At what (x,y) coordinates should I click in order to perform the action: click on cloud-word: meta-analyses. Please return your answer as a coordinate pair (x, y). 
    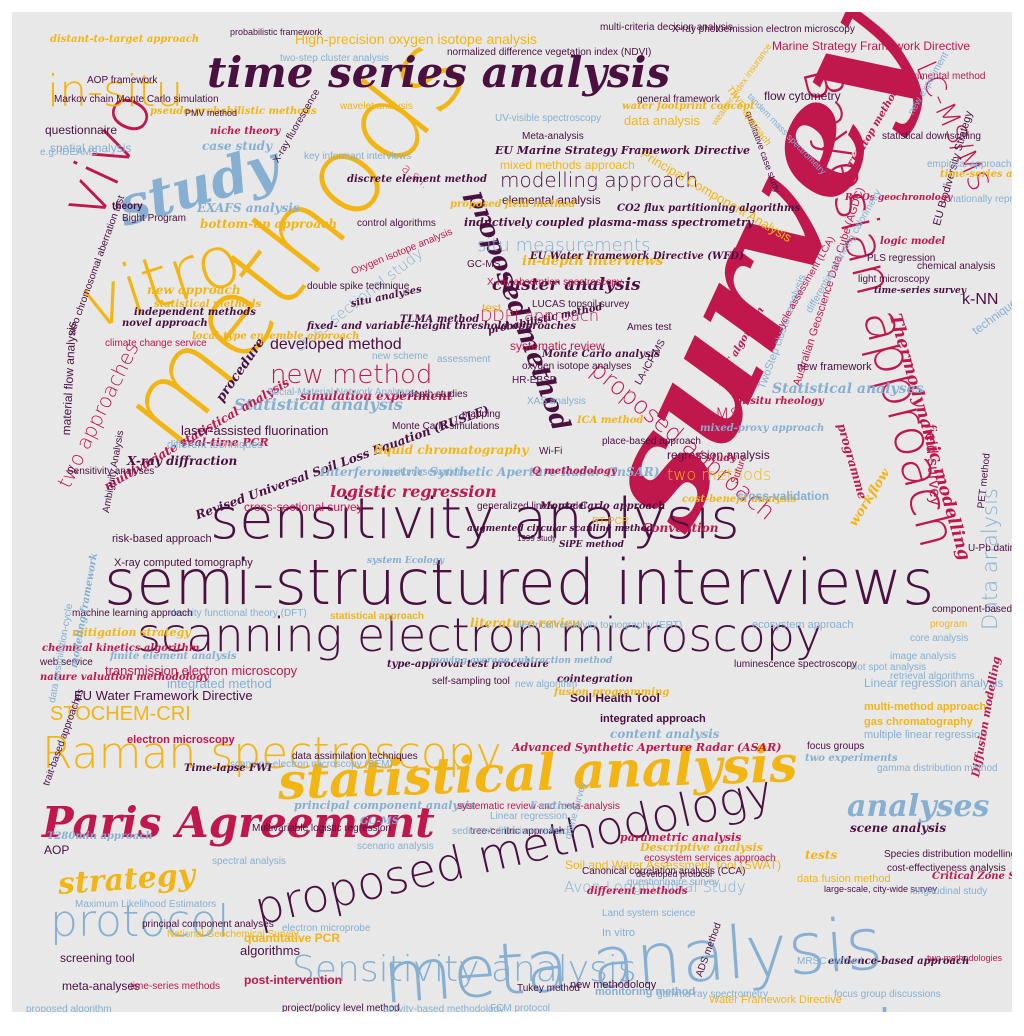
    Looking at the image, I should click on (101, 986).